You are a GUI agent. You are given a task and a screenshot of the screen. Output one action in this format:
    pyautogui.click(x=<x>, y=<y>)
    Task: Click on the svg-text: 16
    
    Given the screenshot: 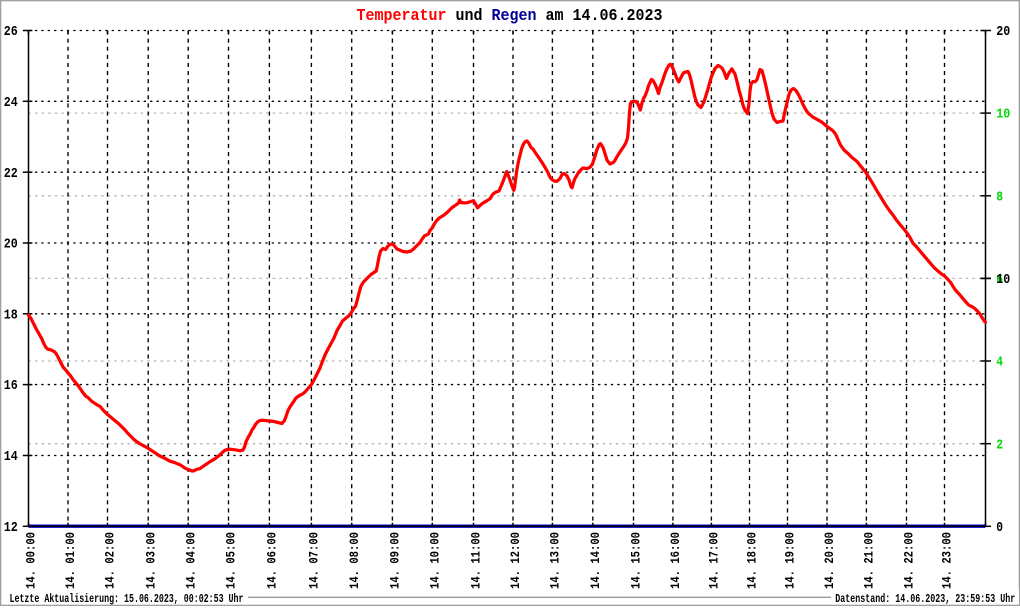 What is the action you would take?
    pyautogui.click(x=11, y=386)
    